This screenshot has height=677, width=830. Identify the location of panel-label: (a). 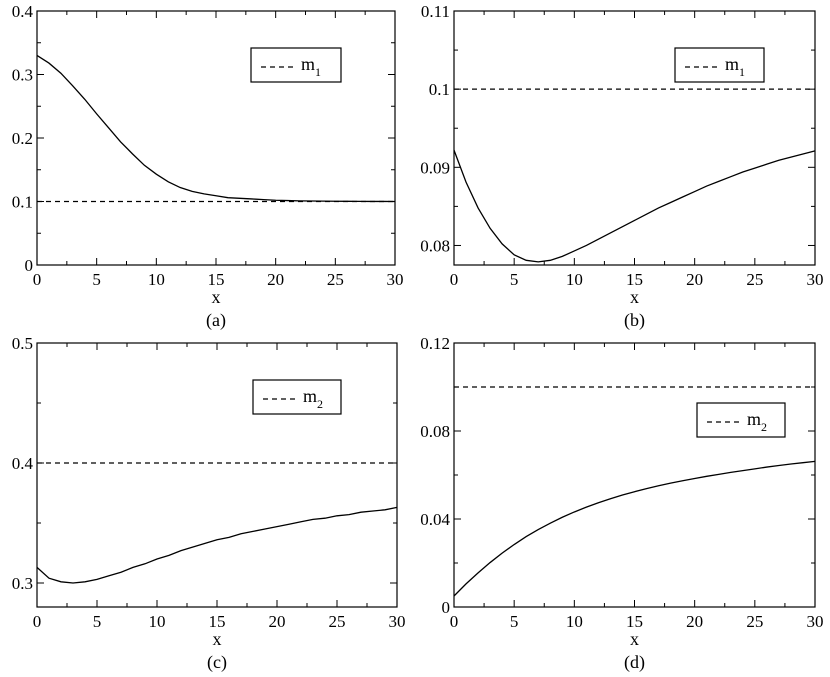
(216, 320).